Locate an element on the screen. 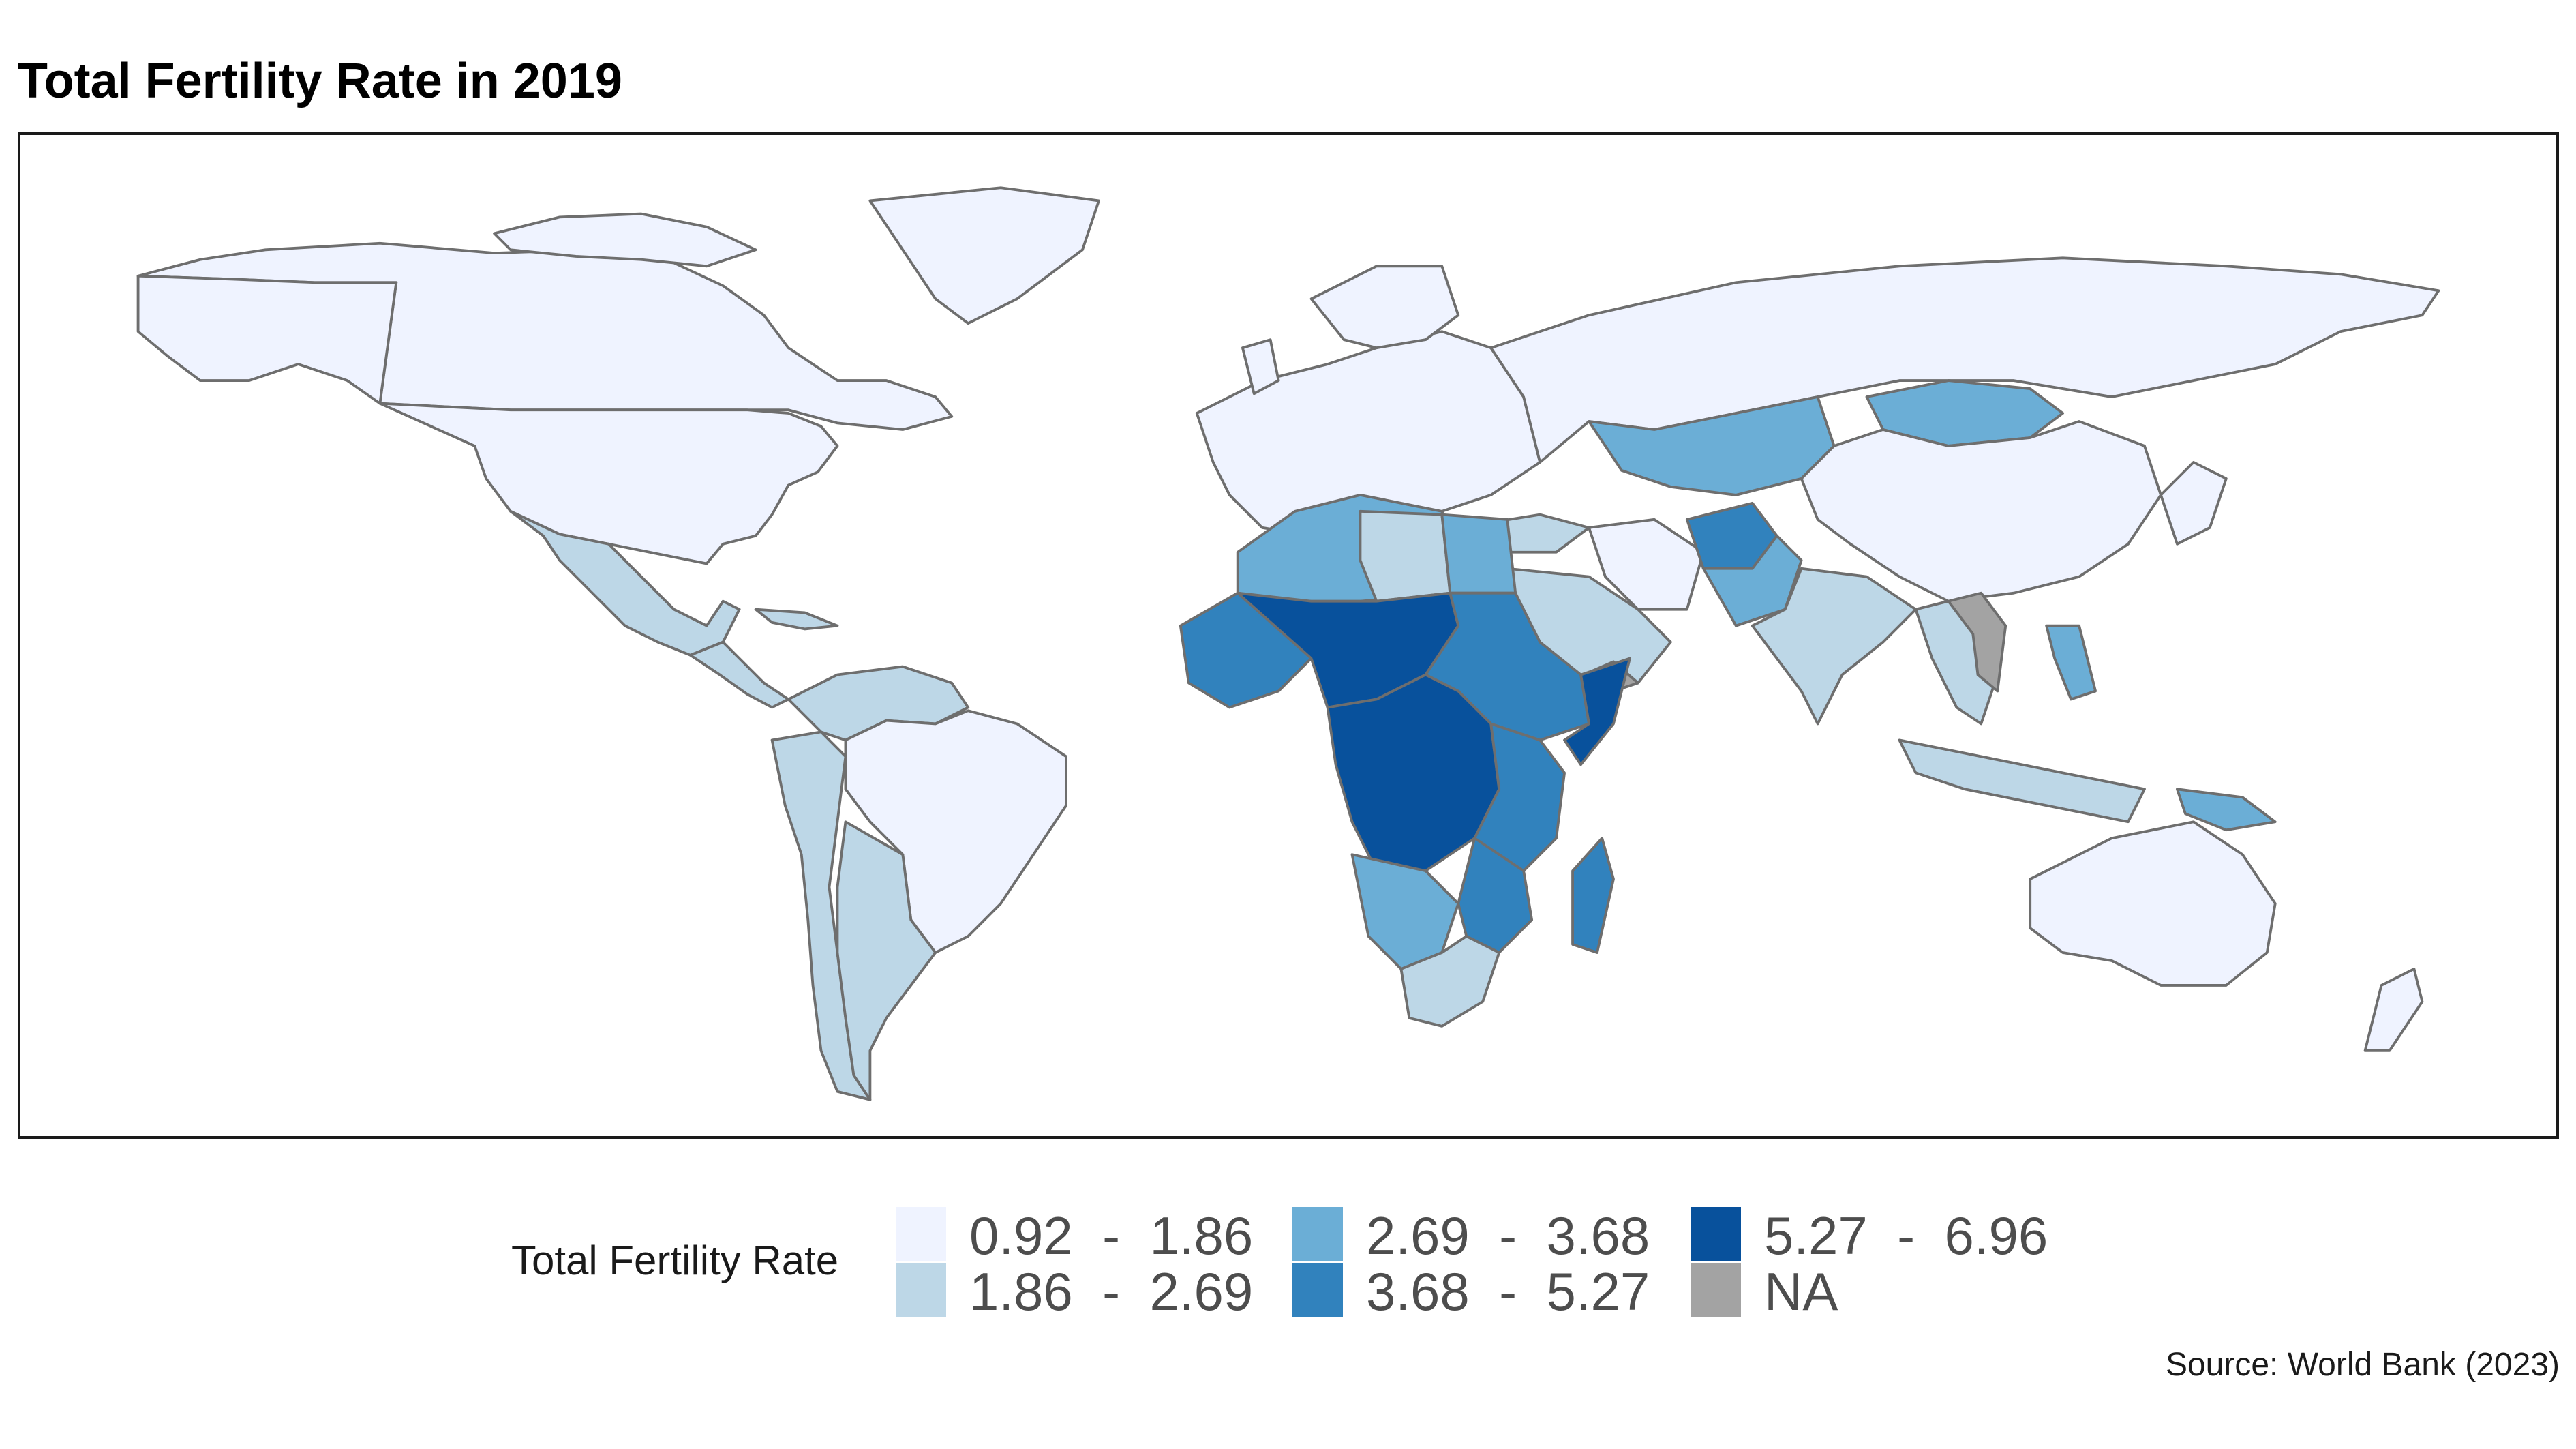 The height and width of the screenshot is (1449, 2576). legend-label: NA is located at coordinates (1801, 1291).